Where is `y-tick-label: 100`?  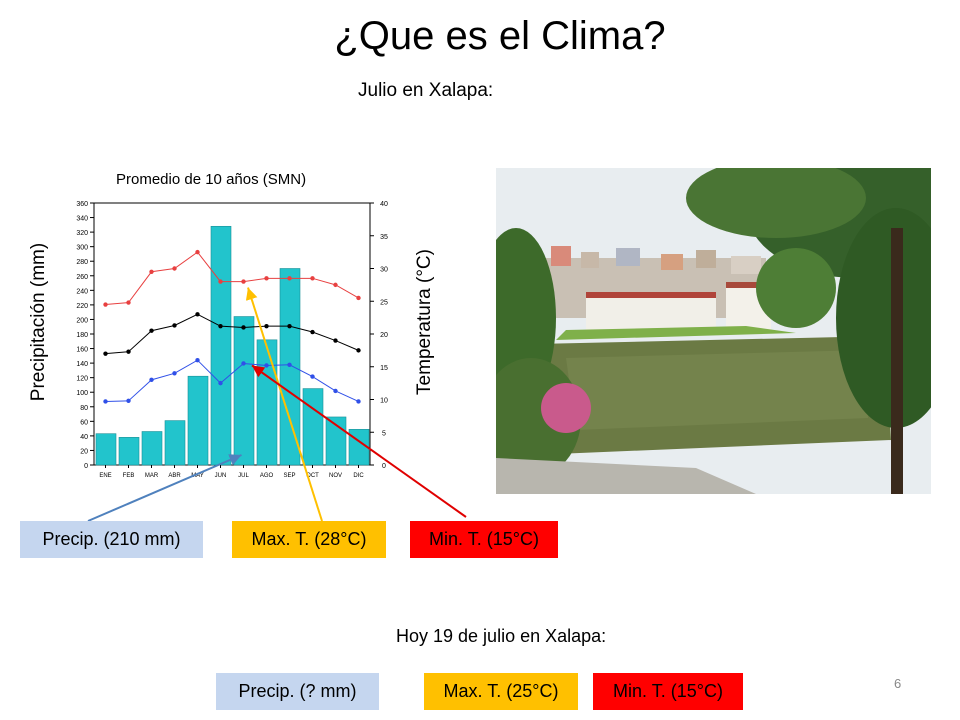
y-tick-label: 100 is located at coordinates (82, 393).